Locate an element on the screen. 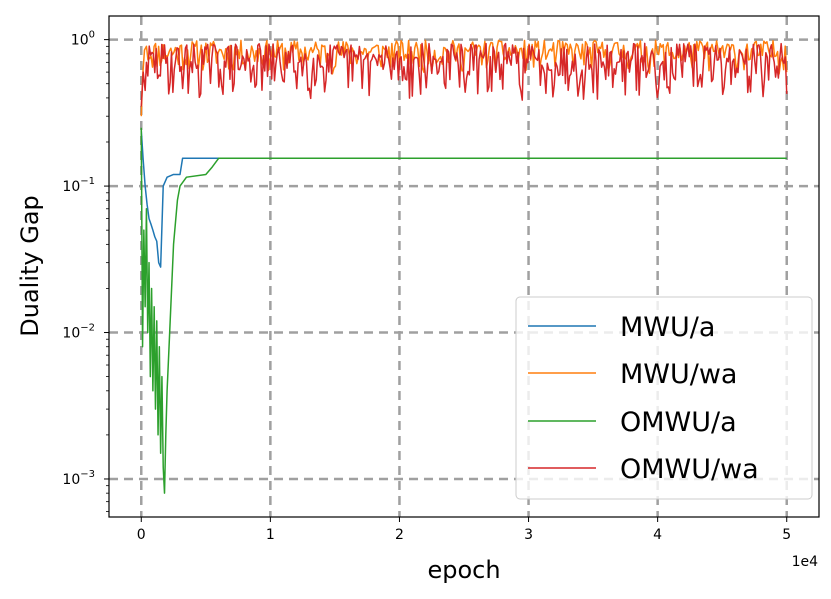 This screenshot has height=599, width=831. legend-box is located at coordinates (664, 398).